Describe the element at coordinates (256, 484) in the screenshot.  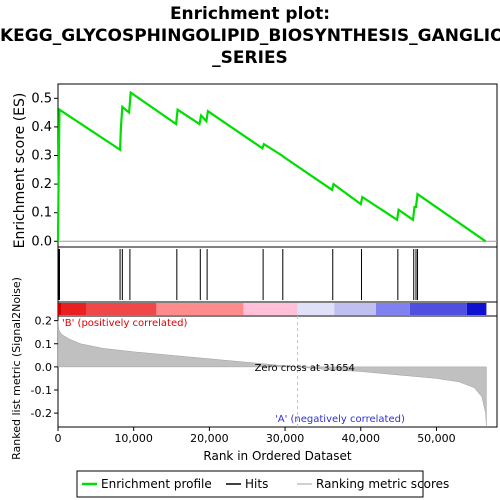
I see `legend-hits-label: Hits` at that location.